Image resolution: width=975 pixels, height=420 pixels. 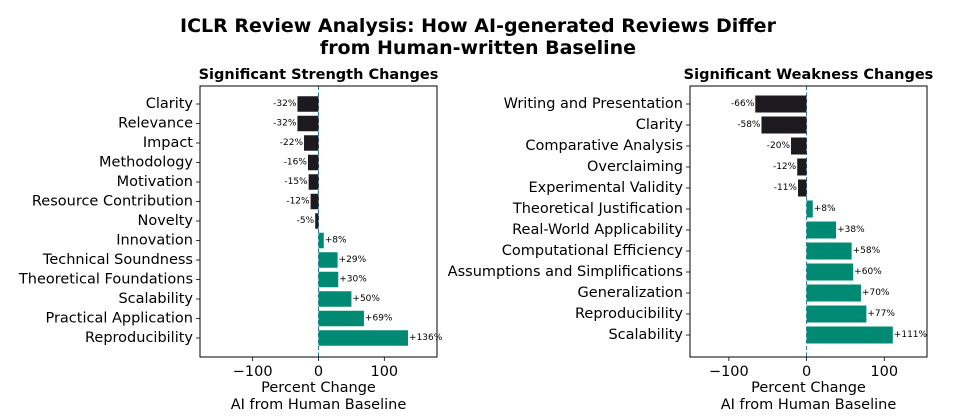 What do you see at coordinates (868, 272) in the screenshot?
I see `weakness-data-label: +60%` at bounding box center [868, 272].